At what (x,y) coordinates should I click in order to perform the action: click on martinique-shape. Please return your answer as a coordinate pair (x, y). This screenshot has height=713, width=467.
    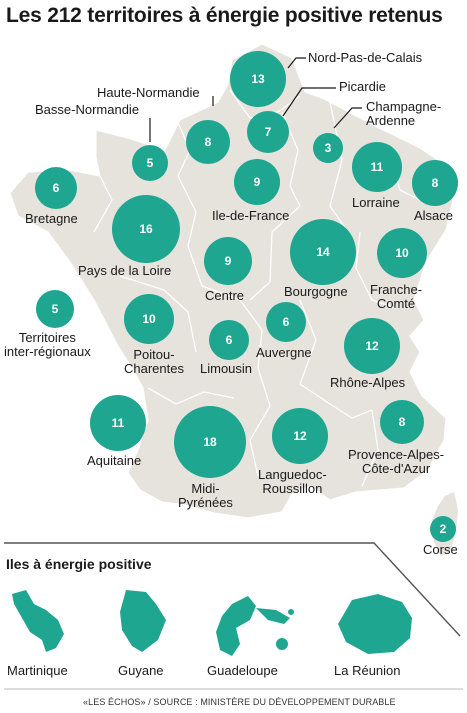
    Looking at the image, I should click on (38, 621).